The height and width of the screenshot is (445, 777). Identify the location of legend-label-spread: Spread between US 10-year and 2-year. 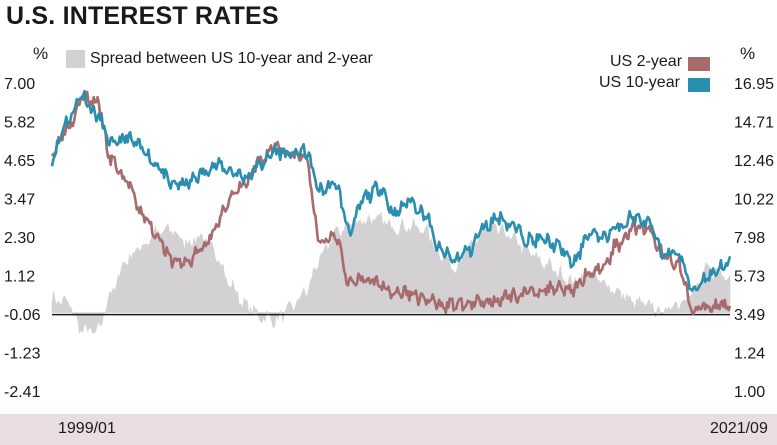
(231, 58).